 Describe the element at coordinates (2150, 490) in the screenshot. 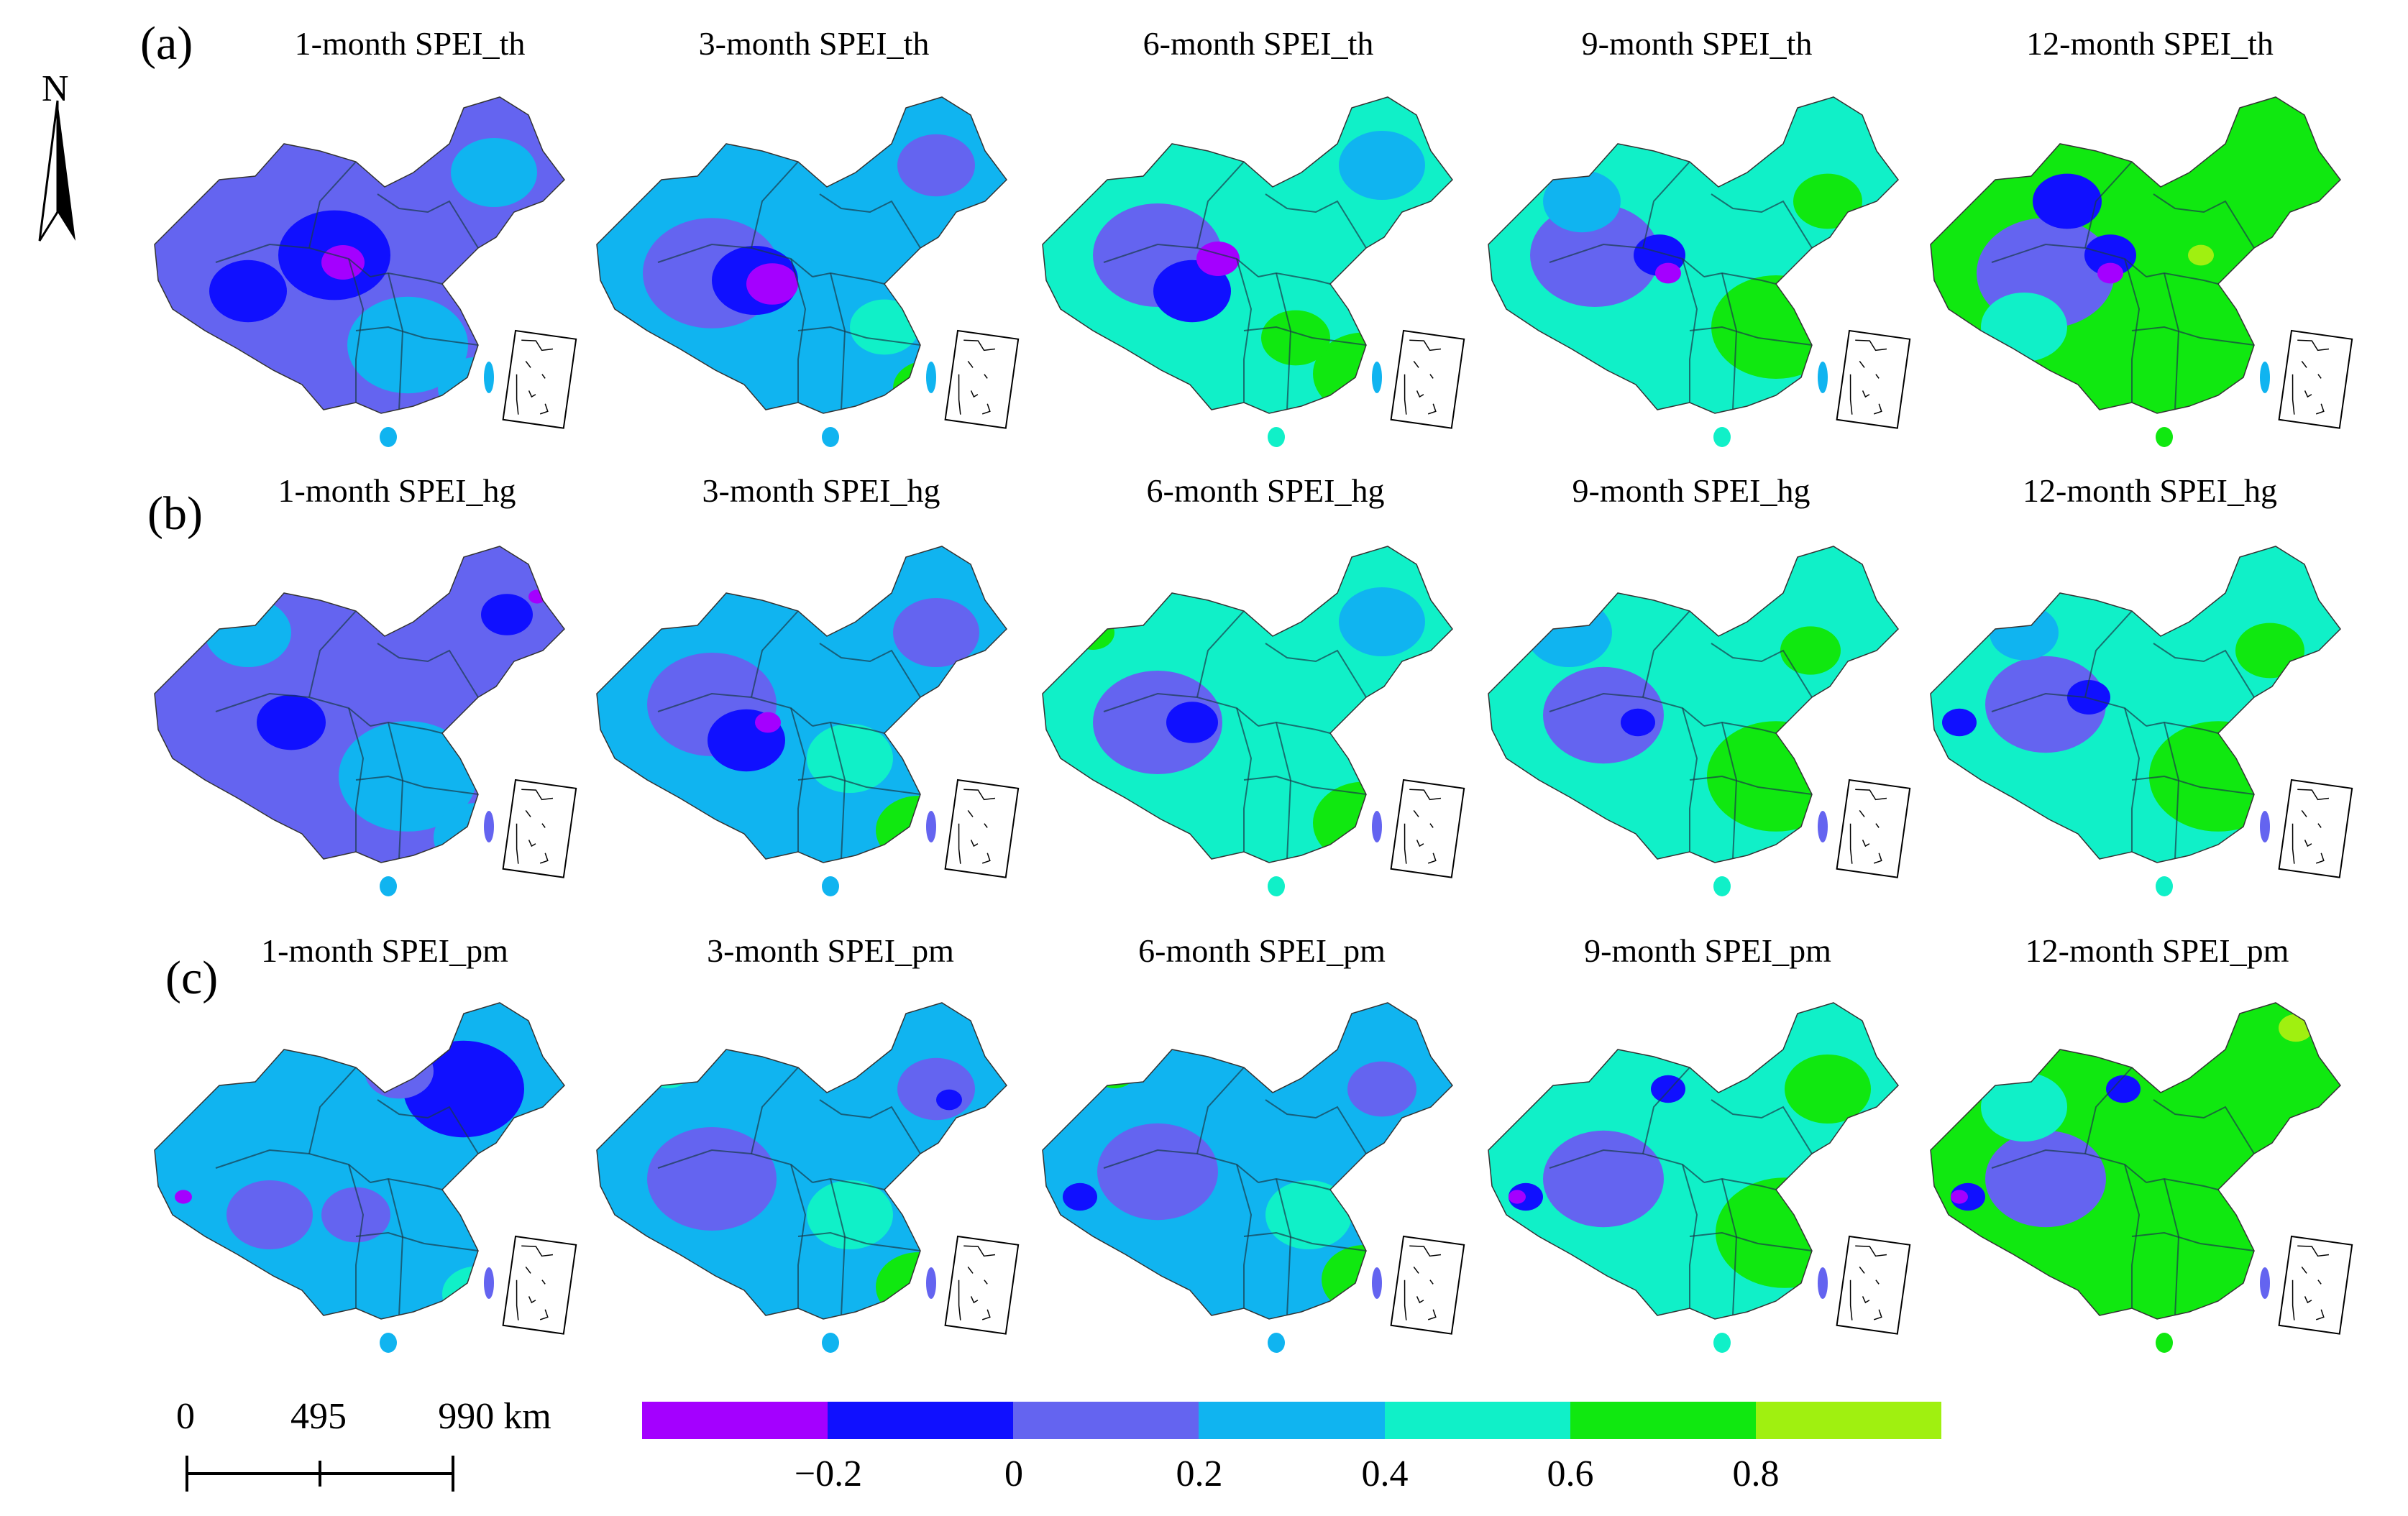

I see `panel-title-12m-hg: 12-month SPEI_hg` at that location.